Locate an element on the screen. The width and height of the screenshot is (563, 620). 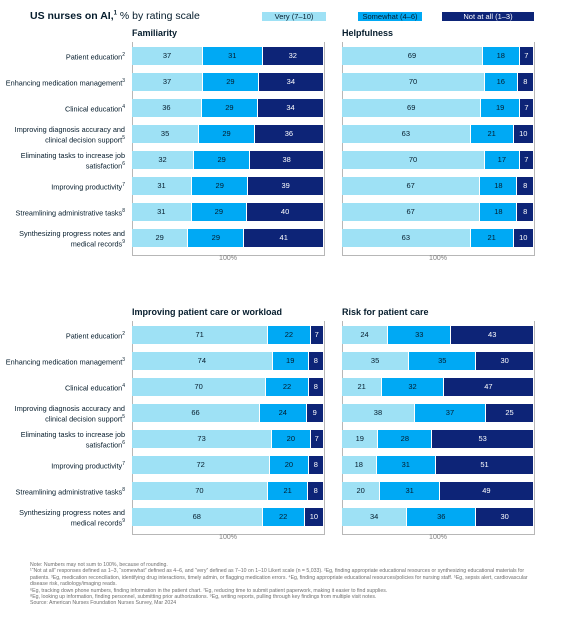
bar-segment-not-at-all: 32 is located at coordinates (292, 56).